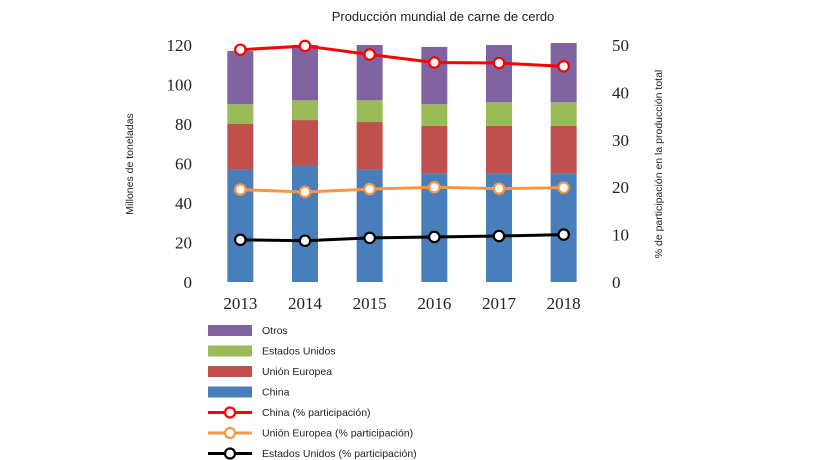 The width and height of the screenshot is (820, 460). What do you see at coordinates (434, 303) in the screenshot?
I see `x-tick-label: 2016` at bounding box center [434, 303].